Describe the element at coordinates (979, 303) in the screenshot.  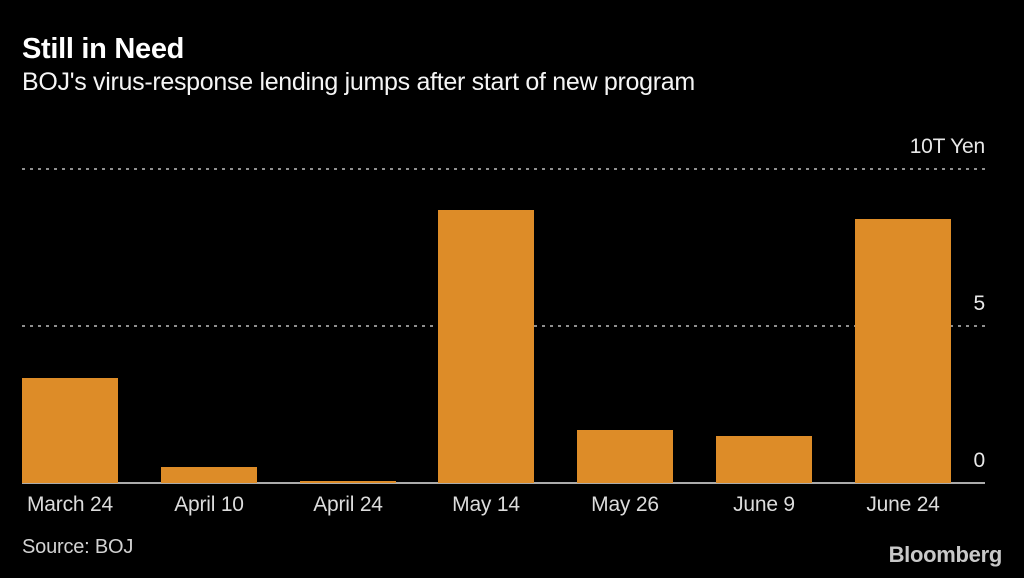
I see `y-tick-label-5: 5` at that location.